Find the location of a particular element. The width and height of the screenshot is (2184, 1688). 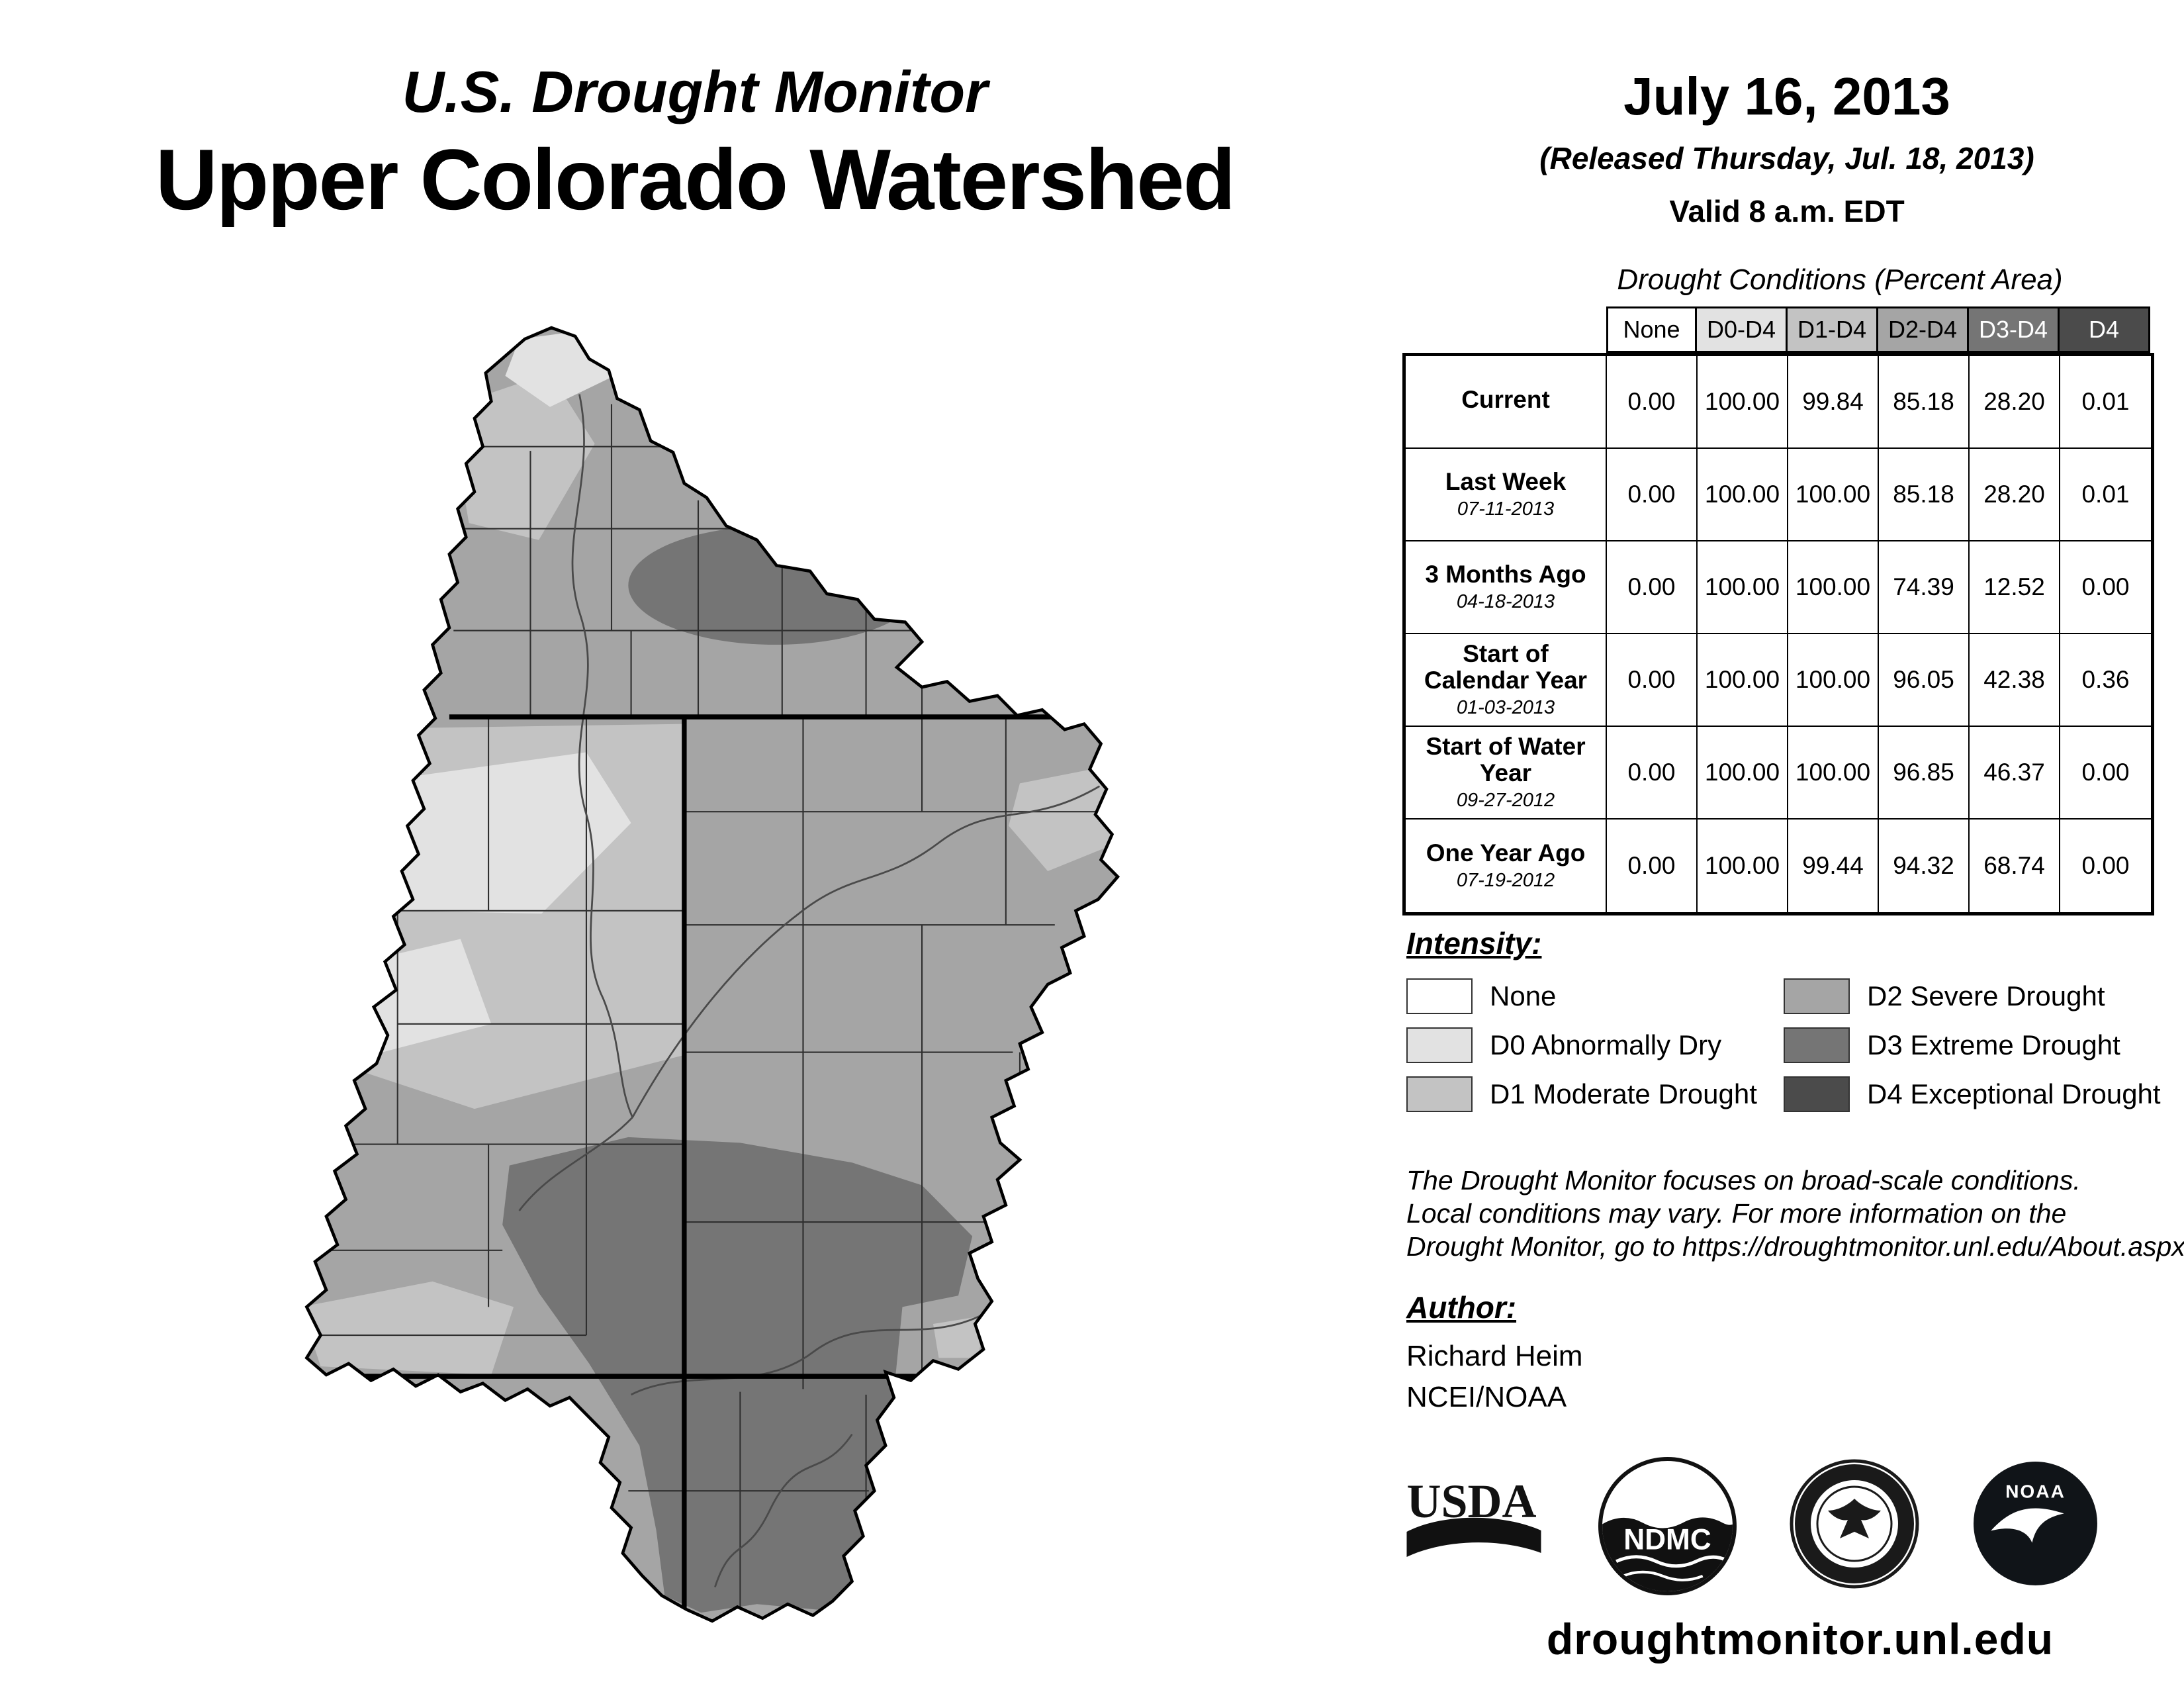

d1-region-southwest is located at coordinates (410, 1328).